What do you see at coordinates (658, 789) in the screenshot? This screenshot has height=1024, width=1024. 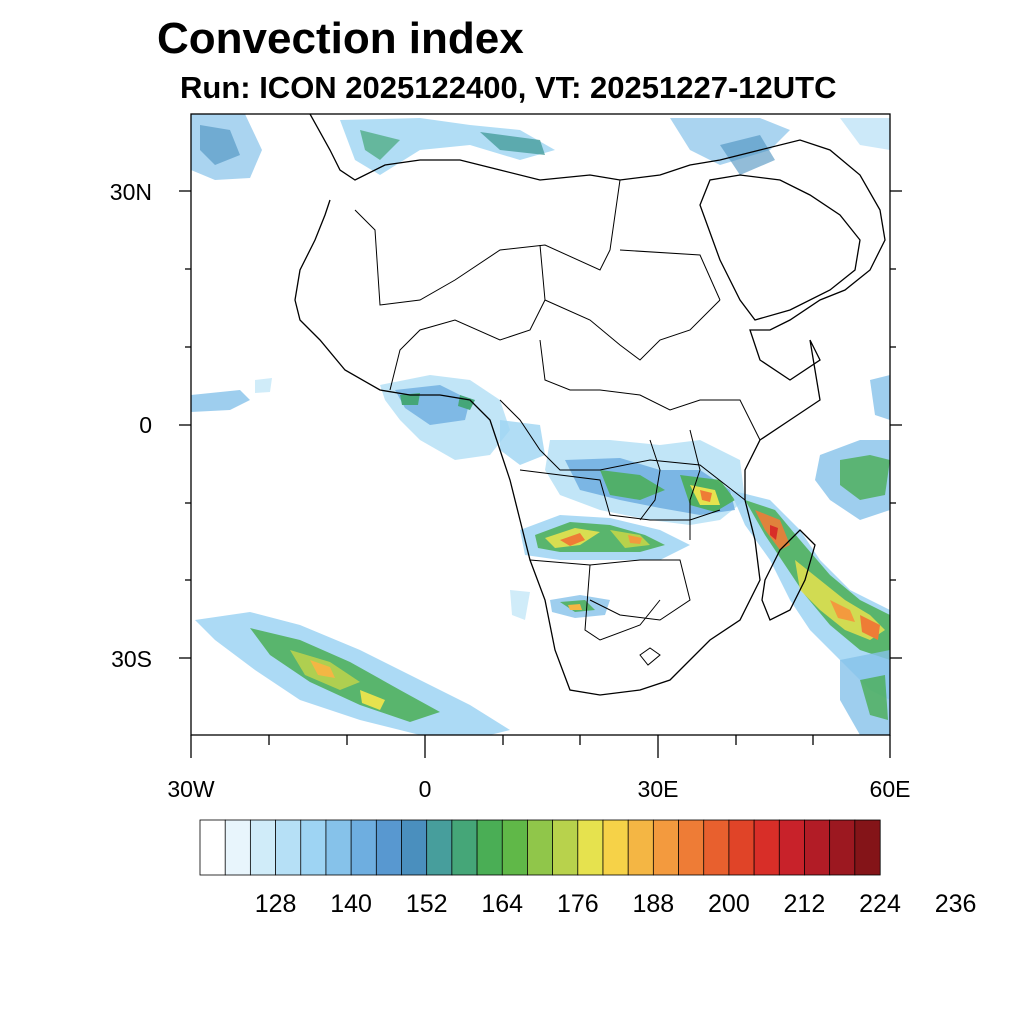 I see `x-label-30e: 30E` at bounding box center [658, 789].